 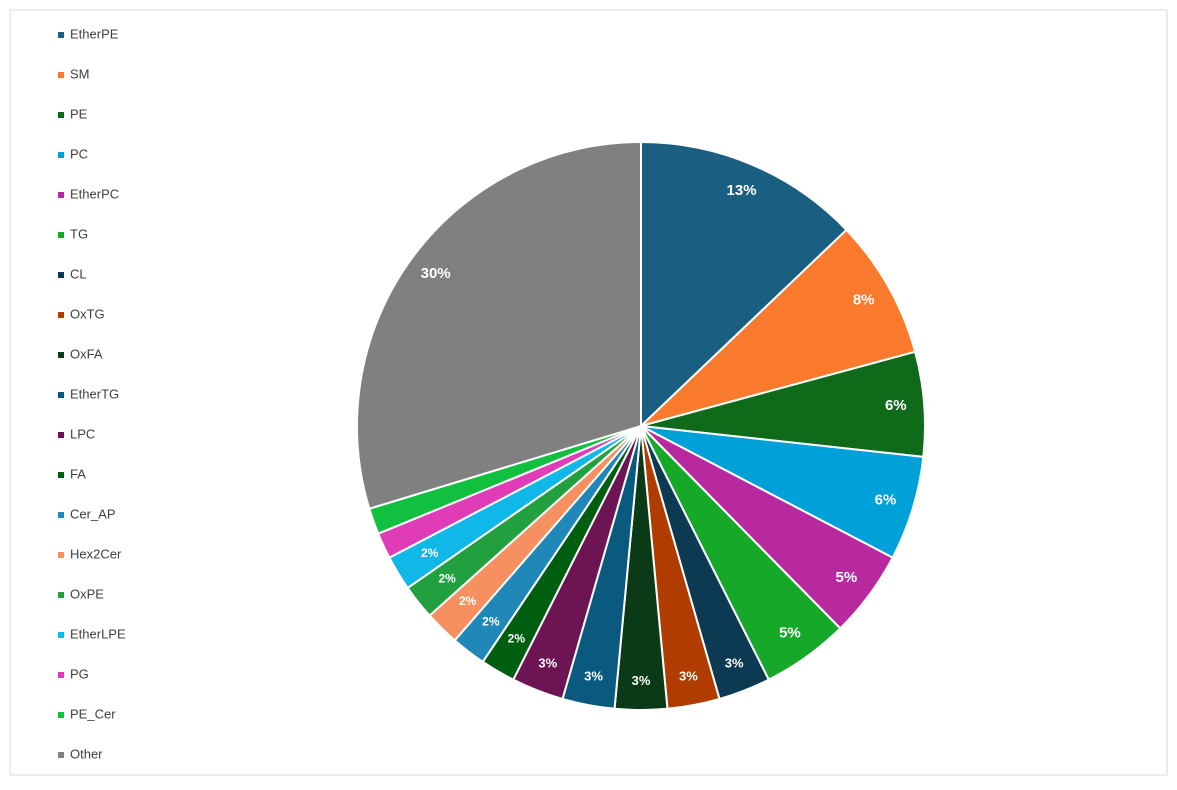 What do you see at coordinates (80, 73) in the screenshot?
I see `legend-label: SM` at bounding box center [80, 73].